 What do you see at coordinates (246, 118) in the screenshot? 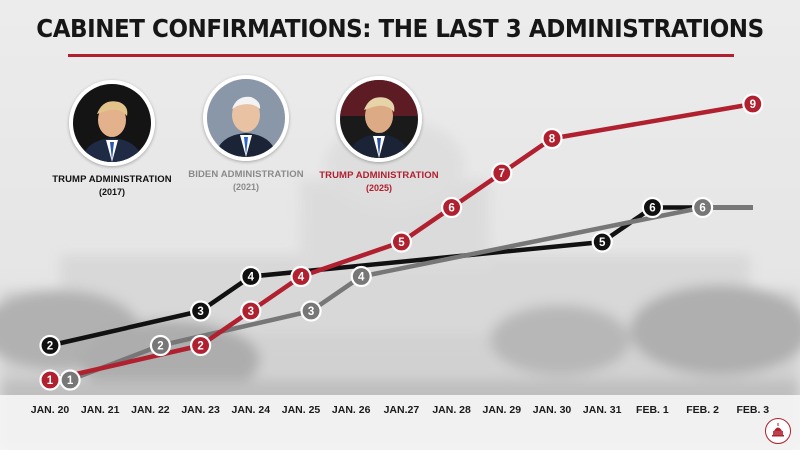
I see `biden-2021-portrait` at bounding box center [246, 118].